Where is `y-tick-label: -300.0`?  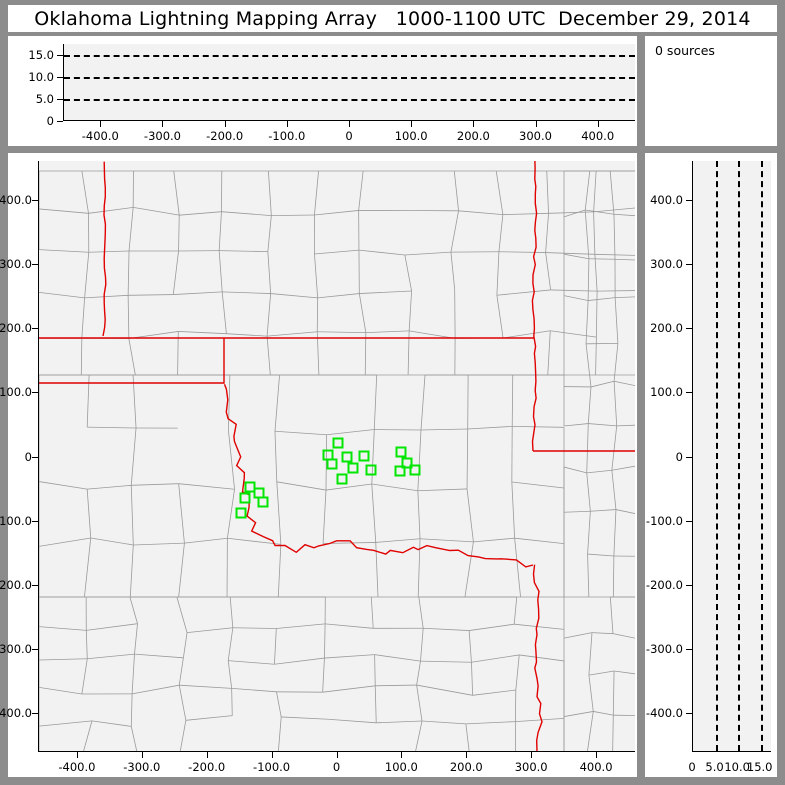 y-tick-label: -300.0 is located at coordinates (16, 649).